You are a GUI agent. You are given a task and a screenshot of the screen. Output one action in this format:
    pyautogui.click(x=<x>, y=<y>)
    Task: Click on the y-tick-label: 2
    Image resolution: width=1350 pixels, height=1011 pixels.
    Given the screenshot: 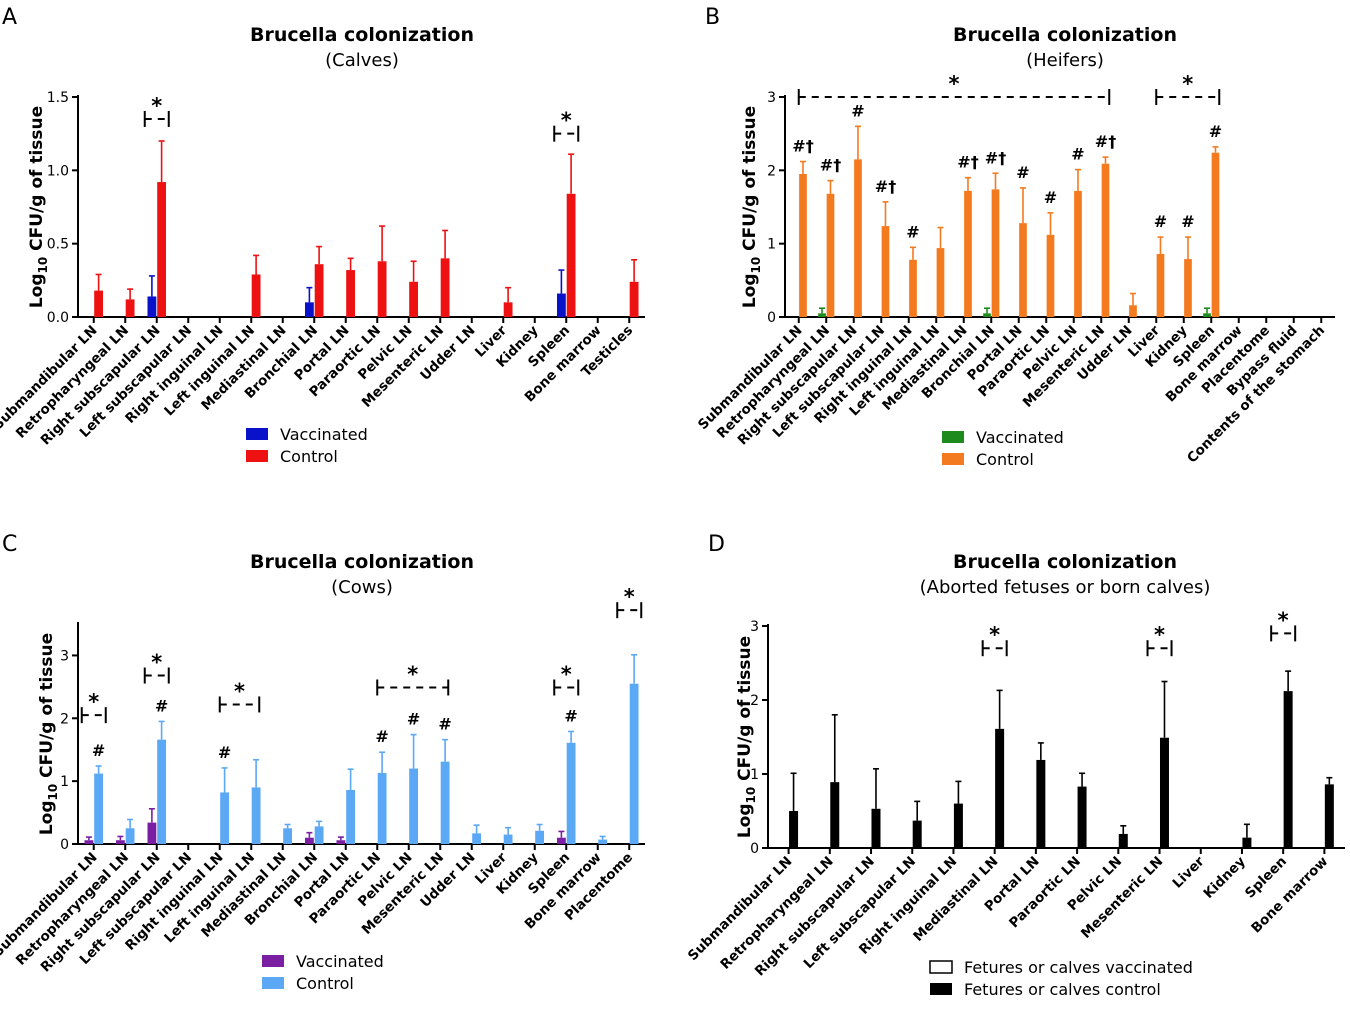 What is the action you would take?
    pyautogui.click(x=64, y=719)
    